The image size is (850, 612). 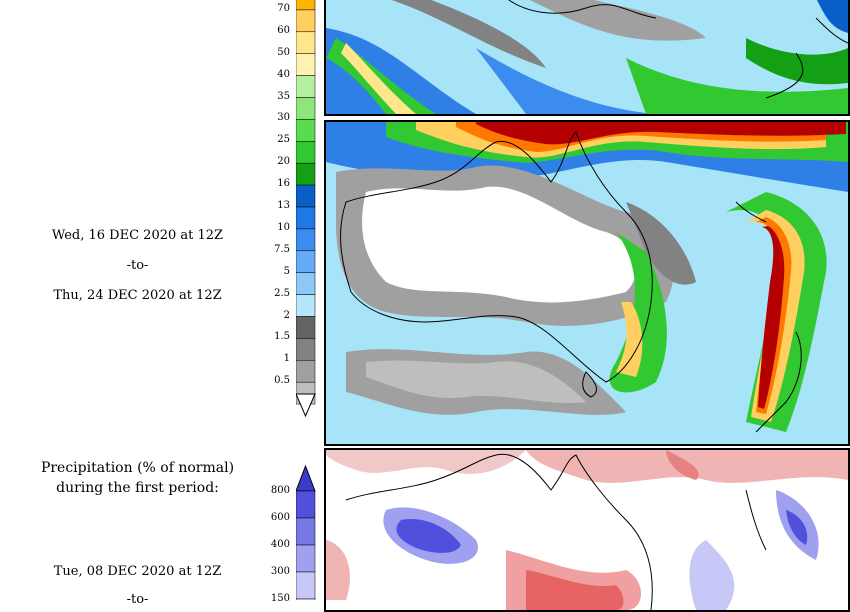 I want to click on anomaly-colorbar-tick-label: 800, so click(x=280, y=490).